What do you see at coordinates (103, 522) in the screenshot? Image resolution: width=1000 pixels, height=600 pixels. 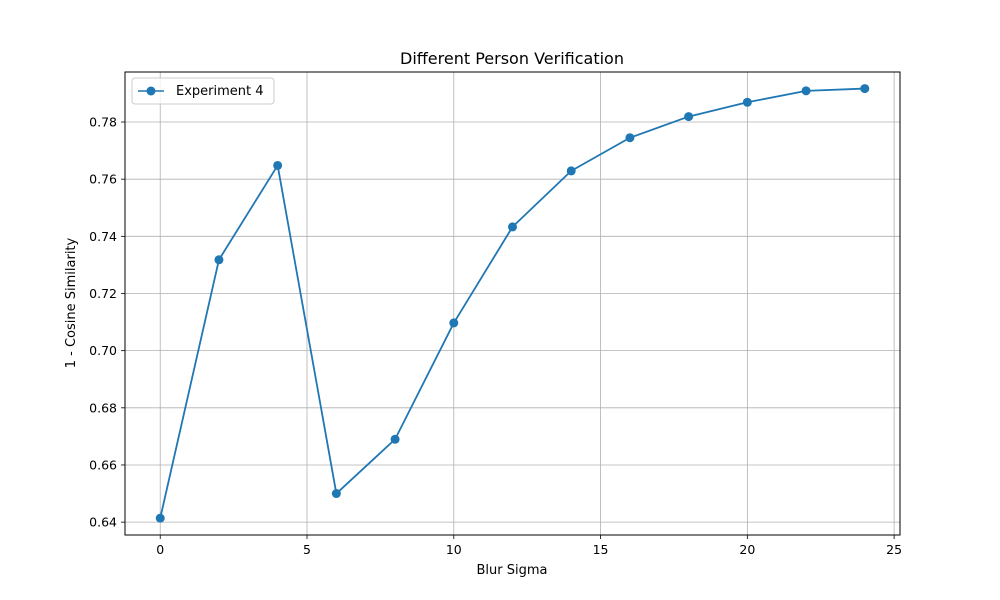 I see `y-tick-label: 0.64` at bounding box center [103, 522].